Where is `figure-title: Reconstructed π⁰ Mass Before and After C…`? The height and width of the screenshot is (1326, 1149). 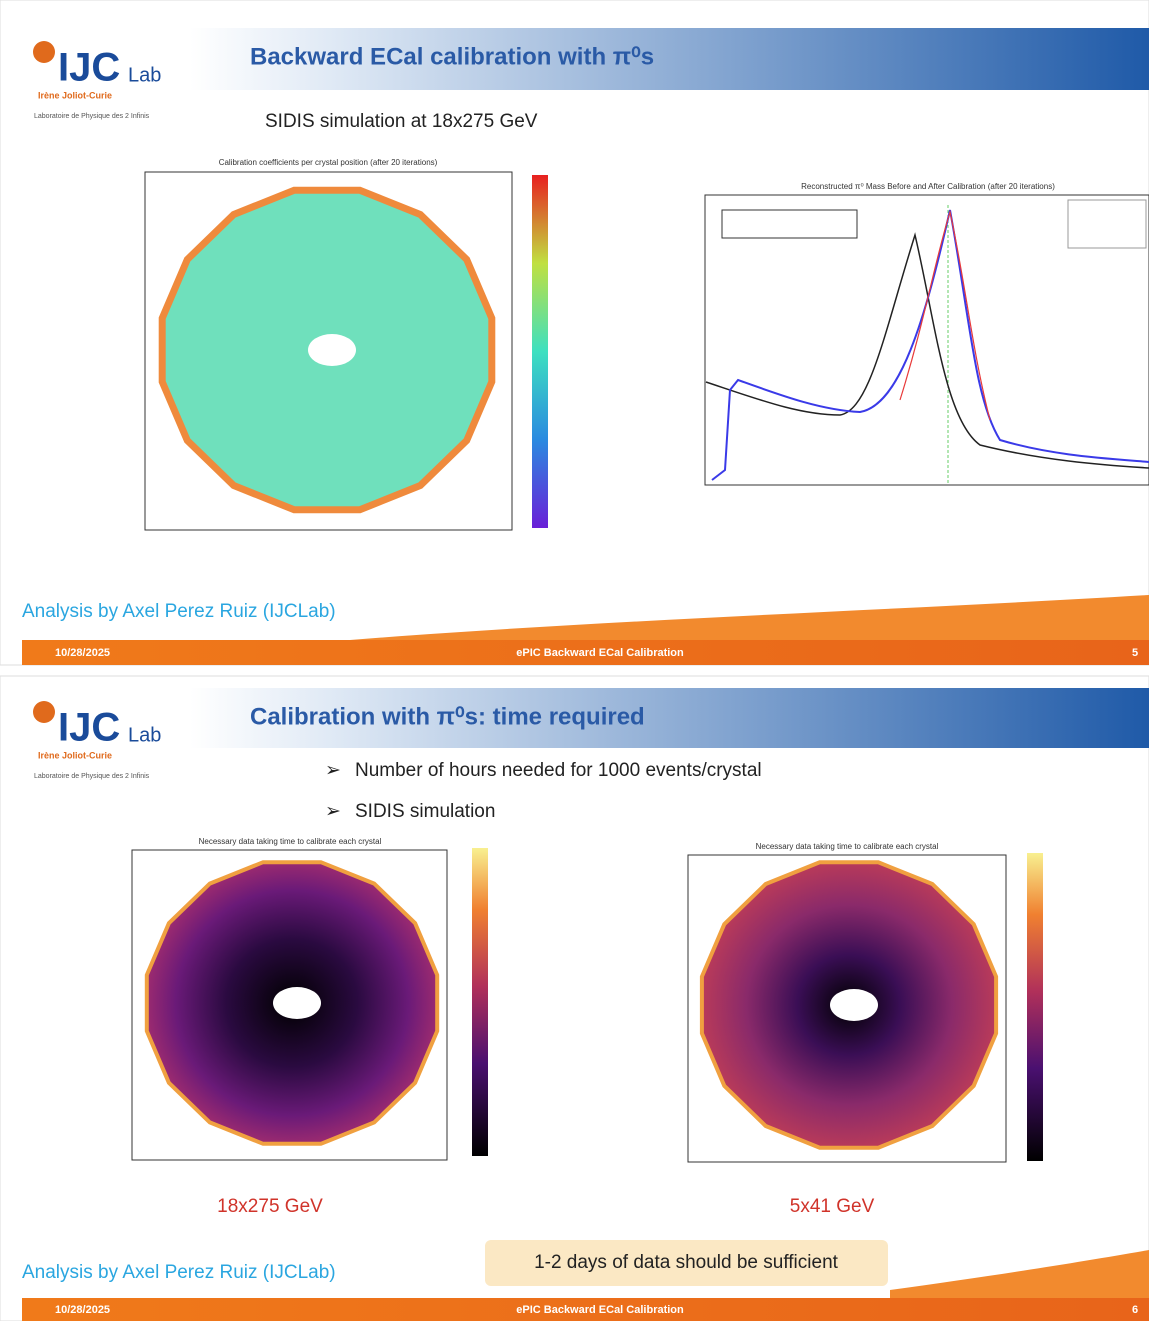 figure-title: Reconstructed π⁰ Mass Before and After C… is located at coordinates (928, 186).